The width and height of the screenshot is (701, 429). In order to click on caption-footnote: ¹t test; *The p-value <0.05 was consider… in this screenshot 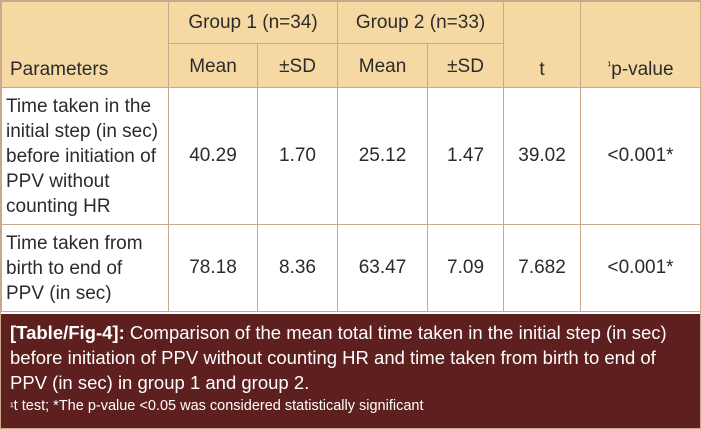, I will do `click(350, 406)`.